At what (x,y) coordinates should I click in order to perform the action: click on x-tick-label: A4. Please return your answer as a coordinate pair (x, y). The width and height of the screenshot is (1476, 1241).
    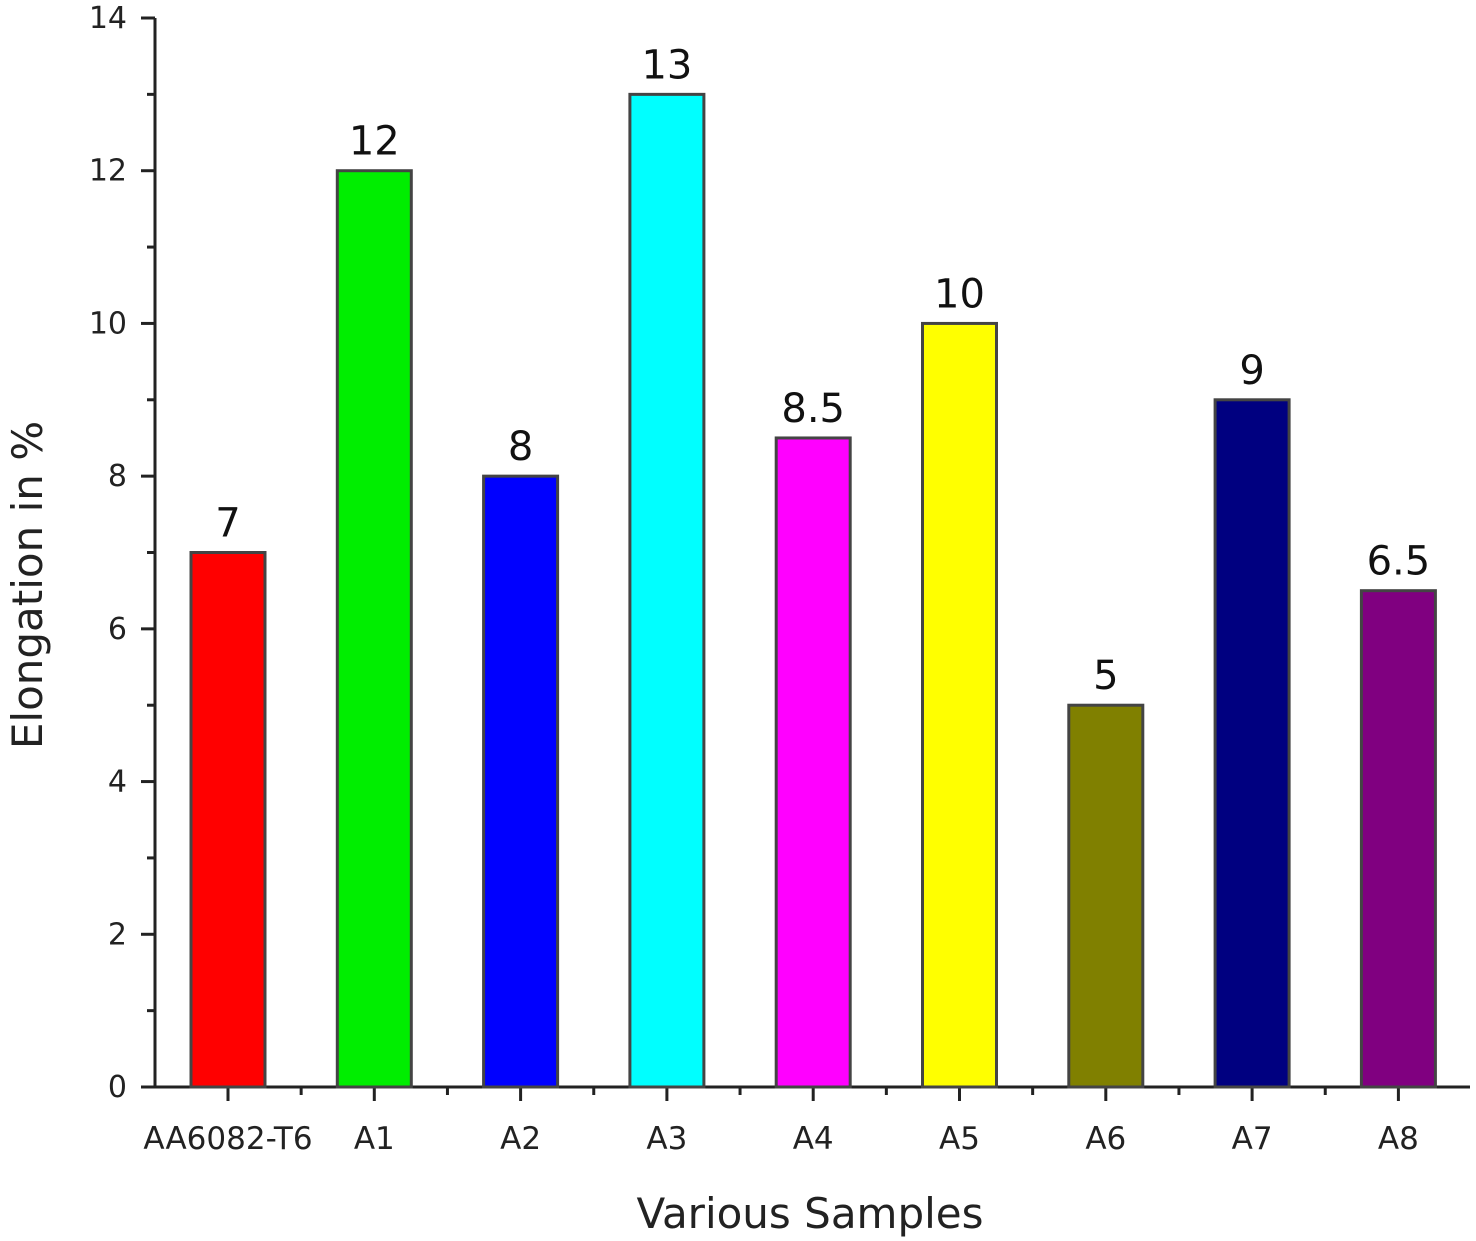
    Looking at the image, I should click on (813, 1139).